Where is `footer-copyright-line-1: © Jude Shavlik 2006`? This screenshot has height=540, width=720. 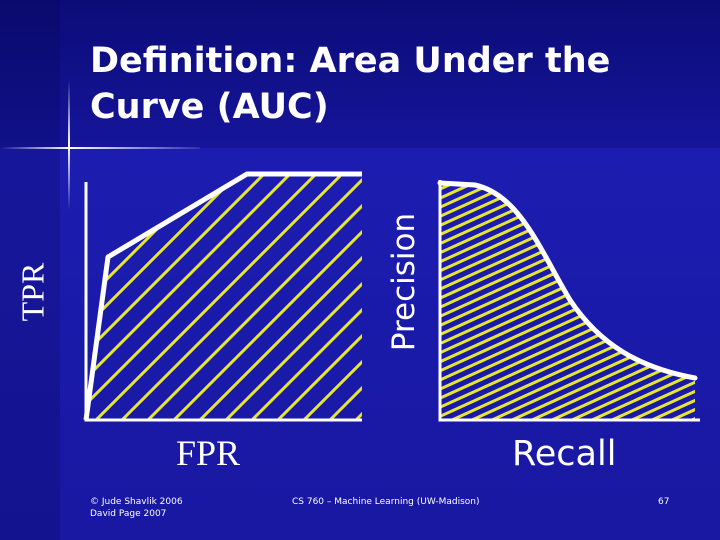 footer-copyright-line-1: © Jude Shavlik 2006 is located at coordinates (136, 502).